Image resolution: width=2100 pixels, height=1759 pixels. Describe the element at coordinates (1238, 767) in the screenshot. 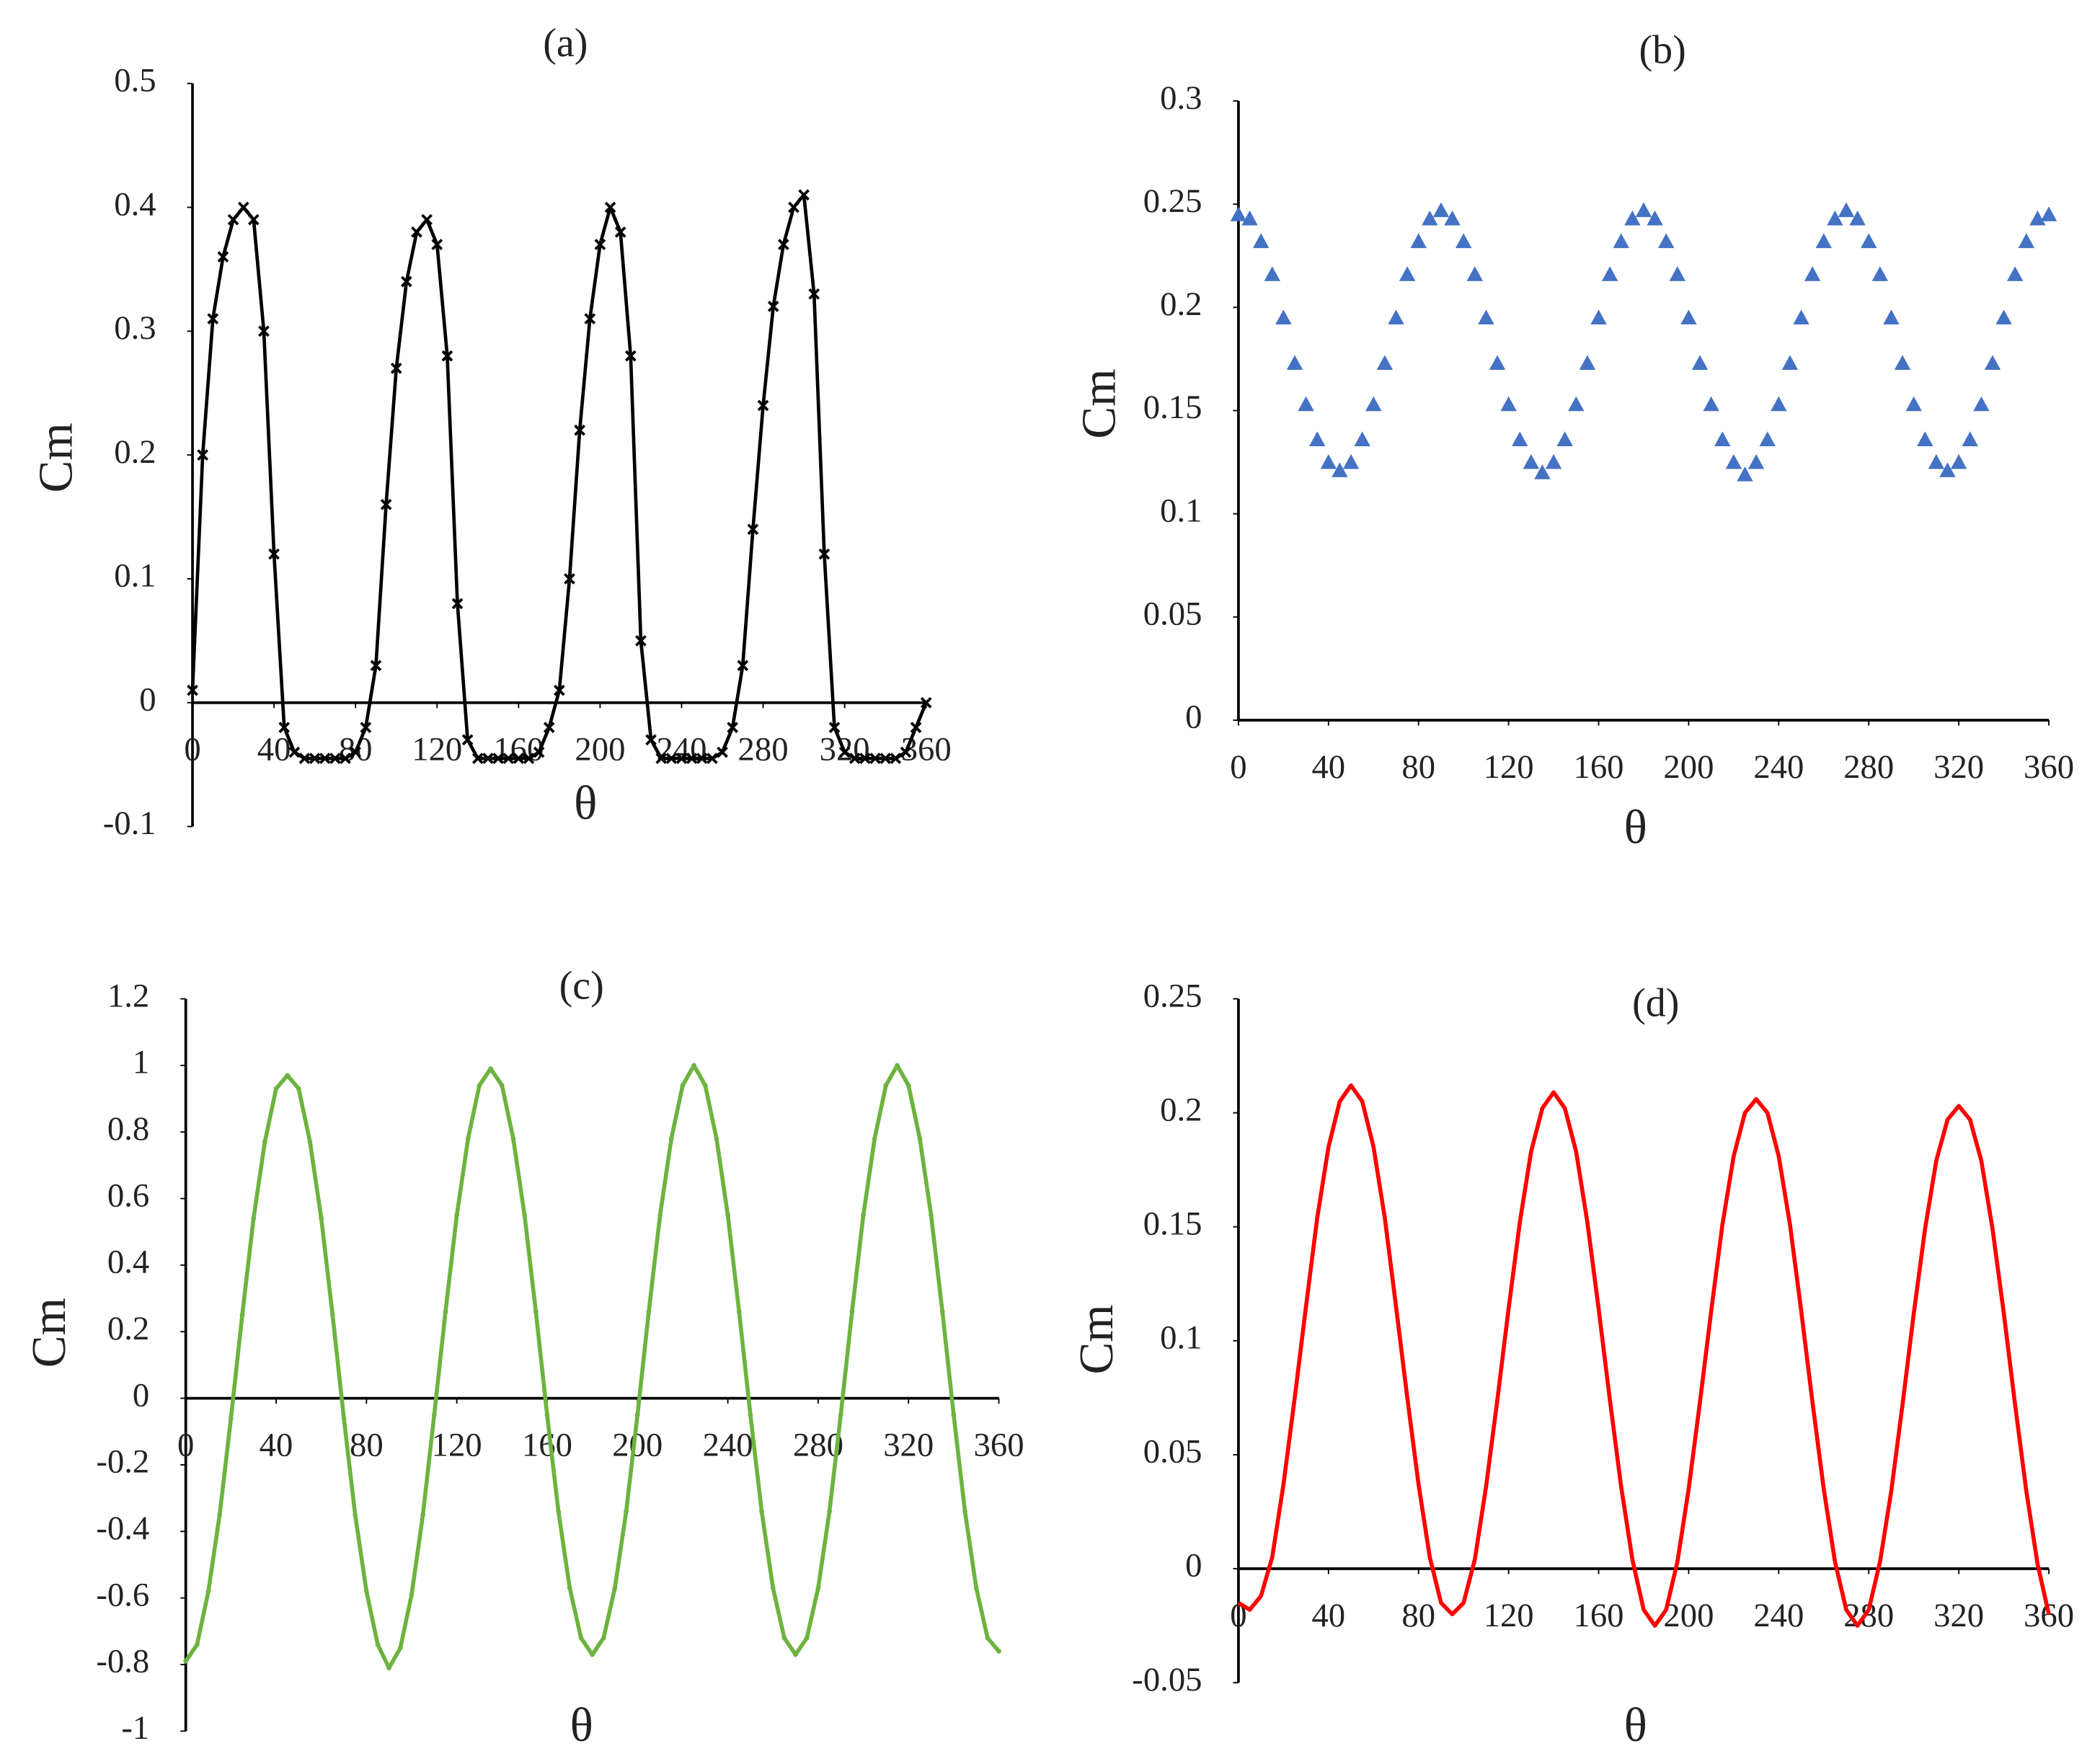

I see `x-tick-label: 0` at that location.